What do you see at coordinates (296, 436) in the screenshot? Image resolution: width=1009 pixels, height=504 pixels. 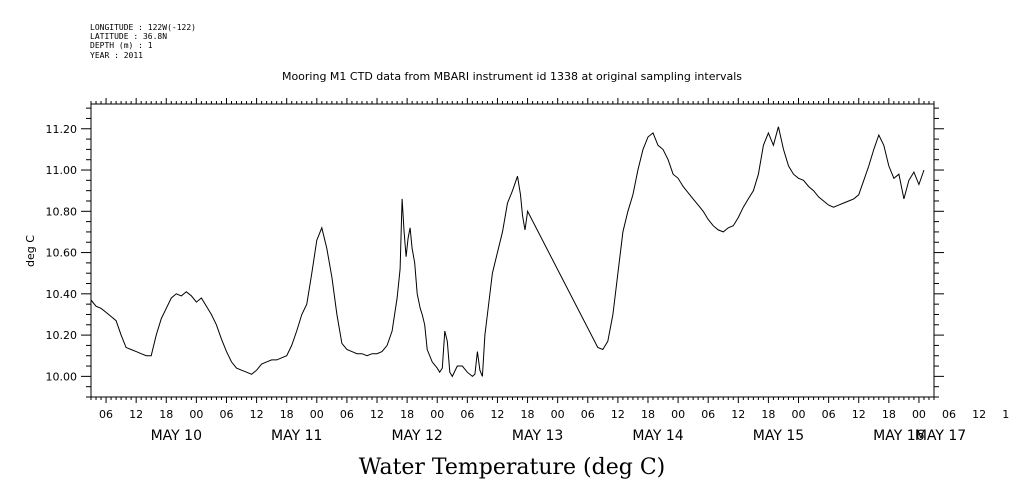 I see `day-label: MAY 11` at bounding box center [296, 436].